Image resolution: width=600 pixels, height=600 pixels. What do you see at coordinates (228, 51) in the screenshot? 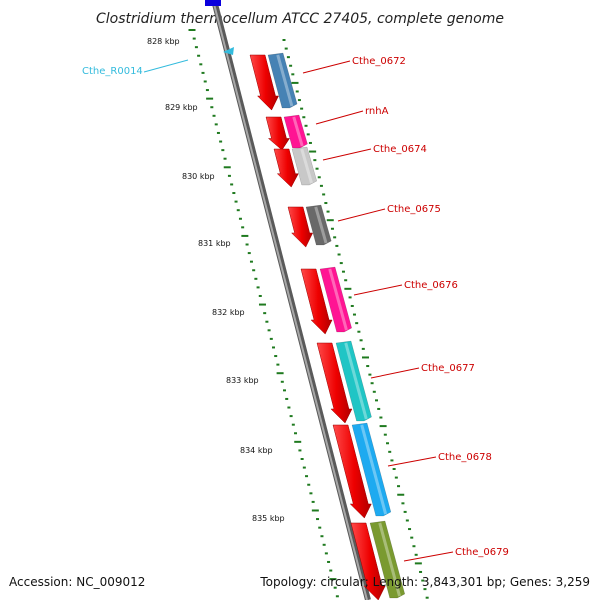
I see `rna-feature-marker` at bounding box center [228, 51].